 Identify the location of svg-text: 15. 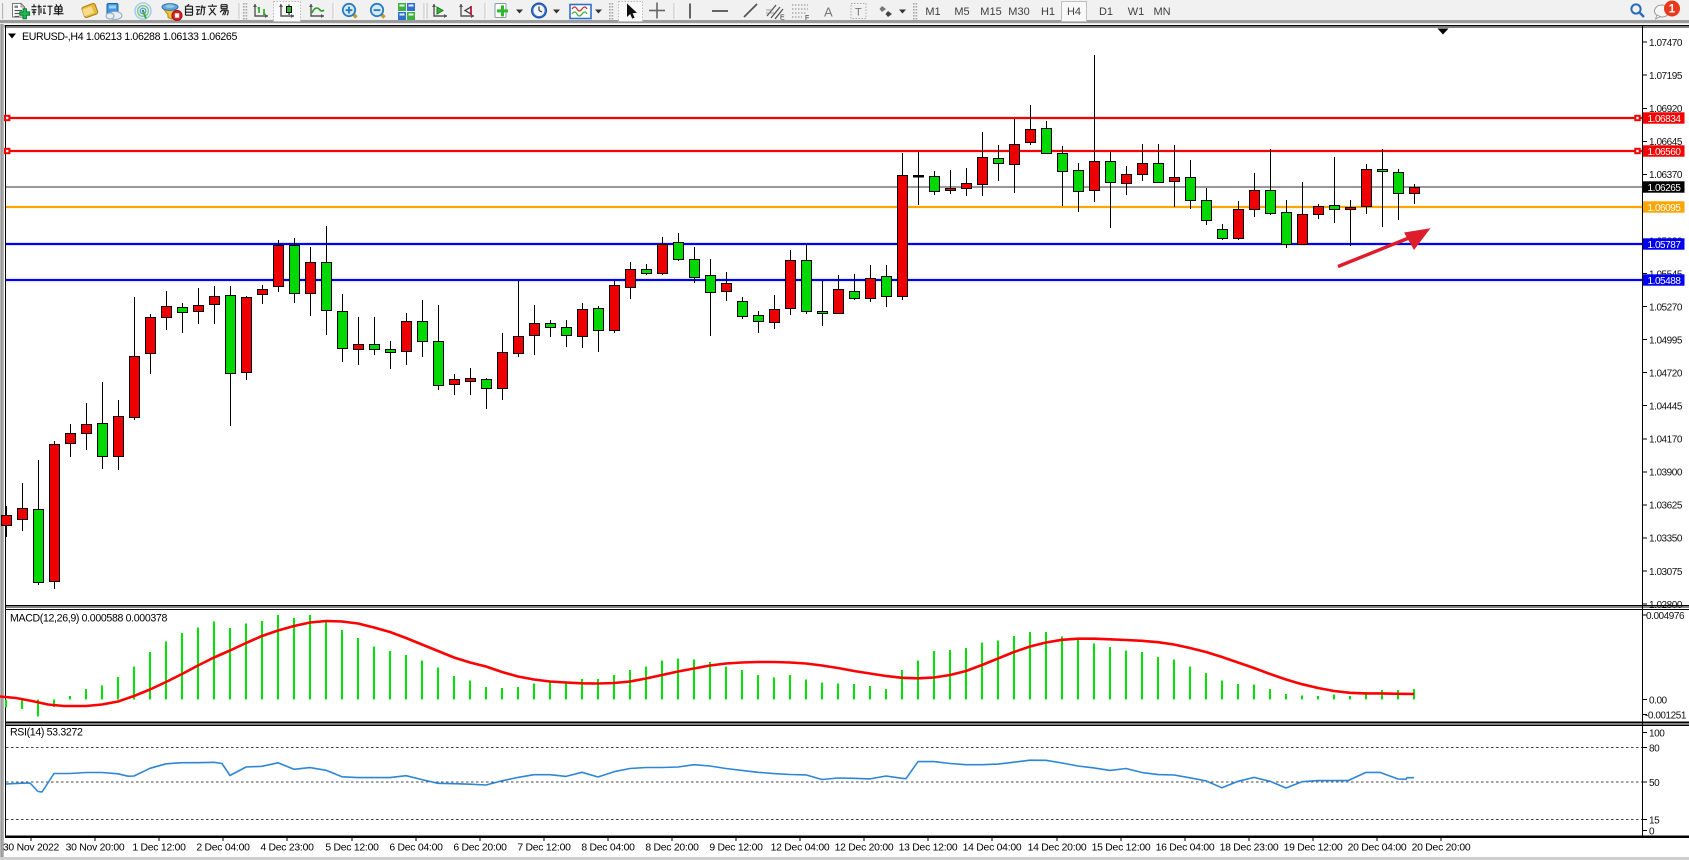
(1654, 821).